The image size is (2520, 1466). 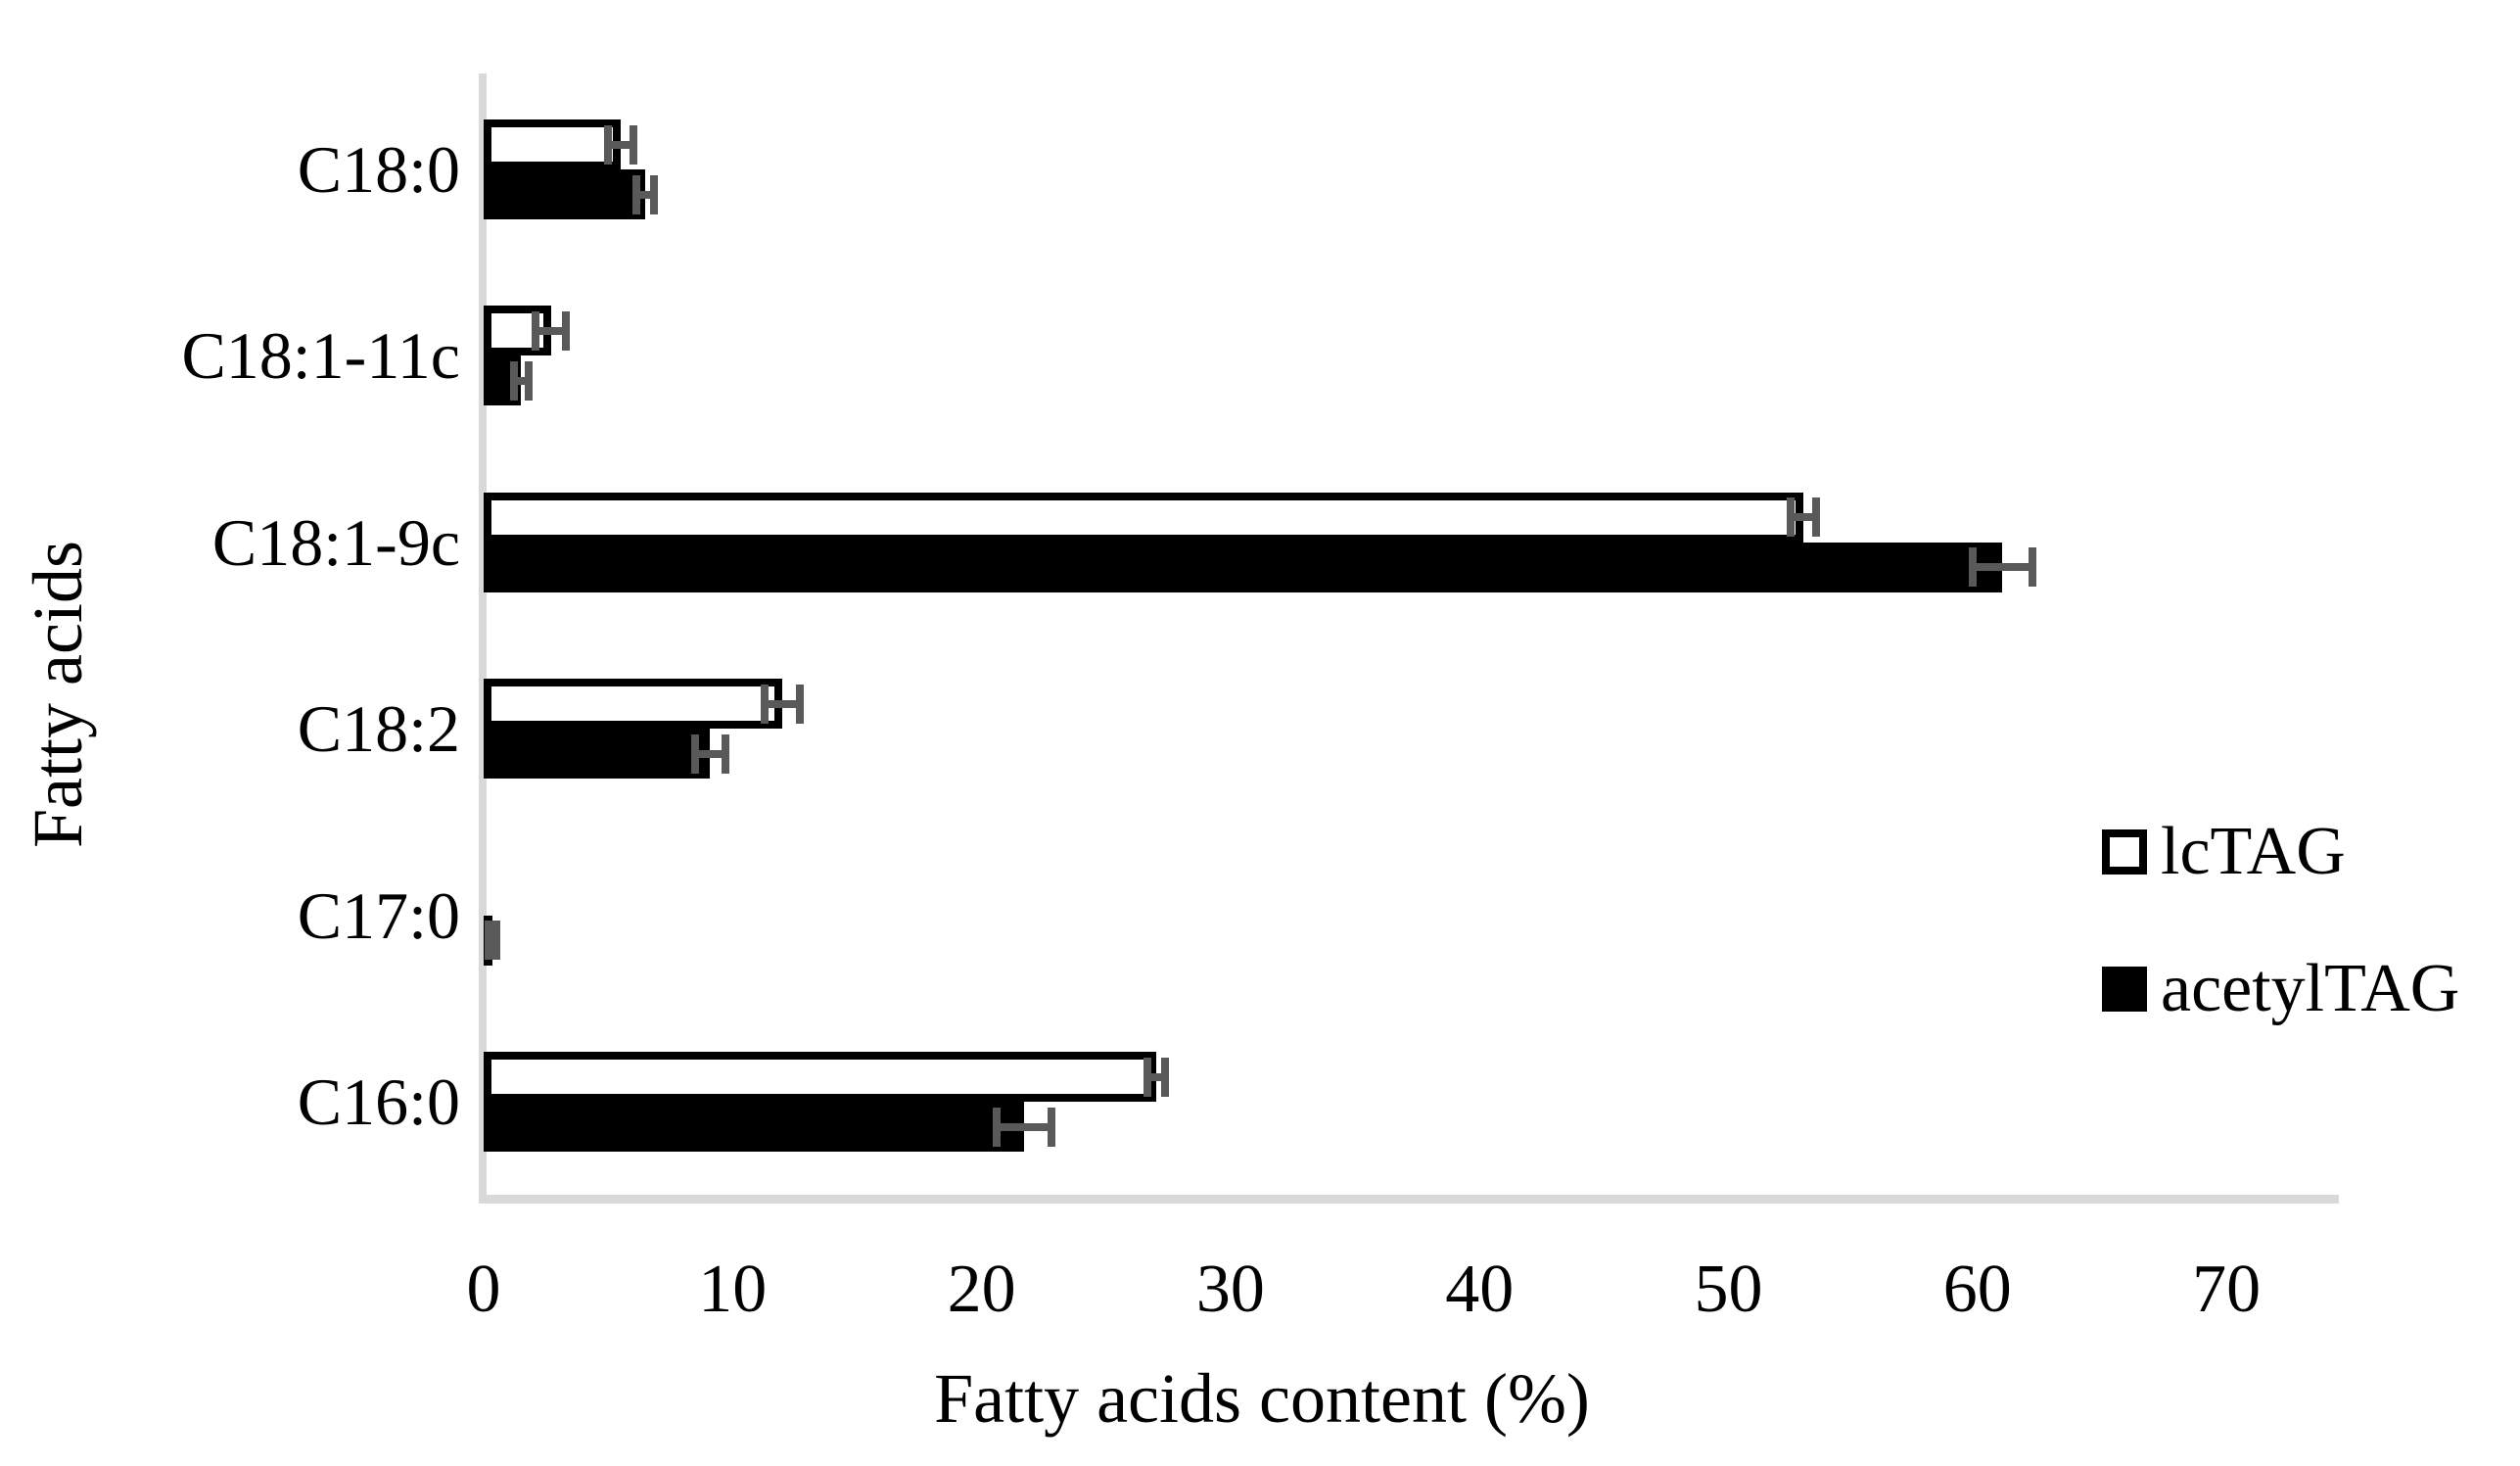 What do you see at coordinates (483, 635) in the screenshot?
I see `y-axis-line` at bounding box center [483, 635].